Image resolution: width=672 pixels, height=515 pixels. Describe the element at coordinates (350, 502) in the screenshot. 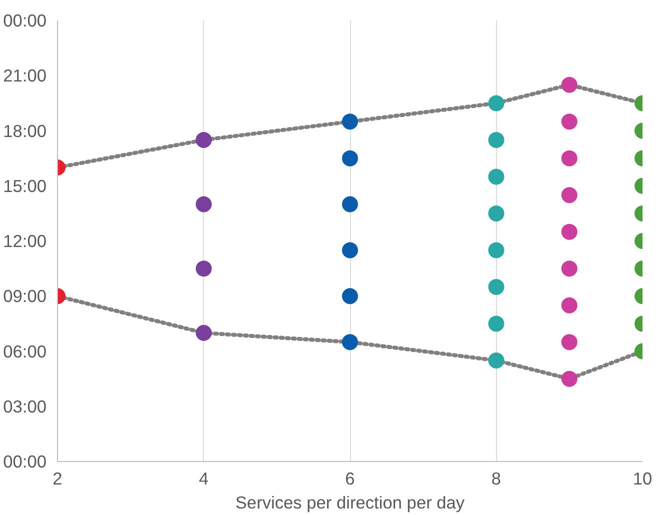

I see `x-axis-title: Services per direction per day` at that location.